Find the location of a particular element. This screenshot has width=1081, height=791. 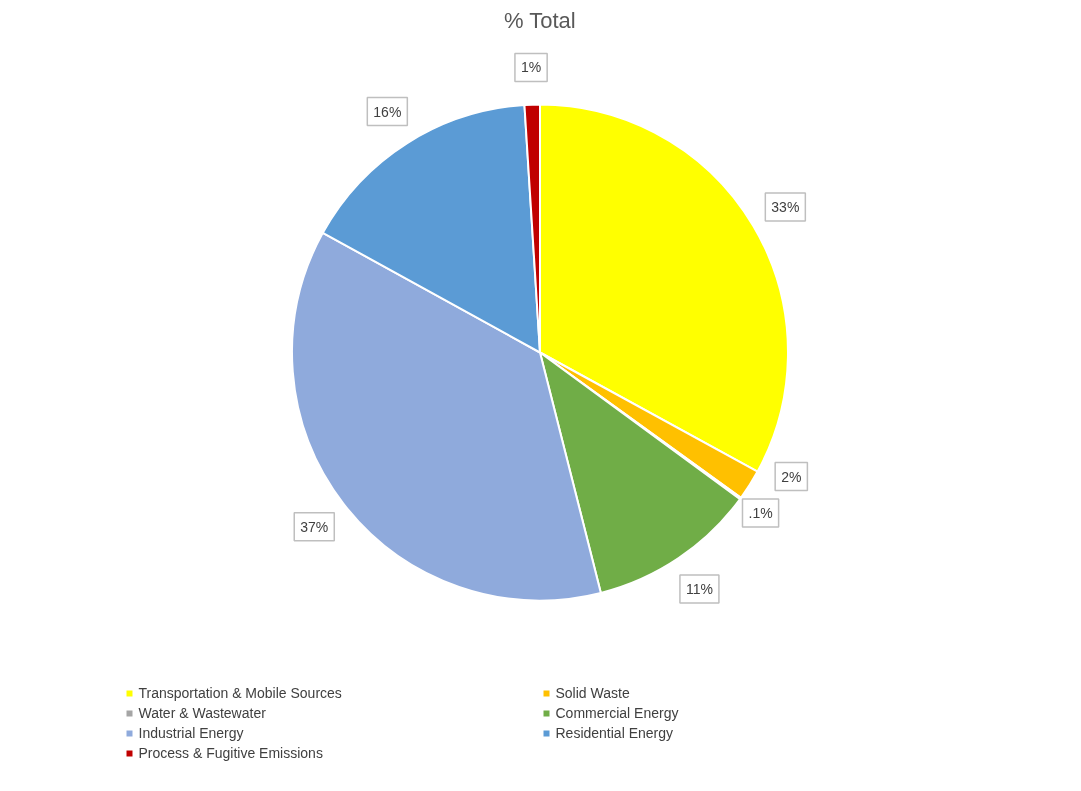

legend-label: Residential Energy is located at coordinates (614, 733).